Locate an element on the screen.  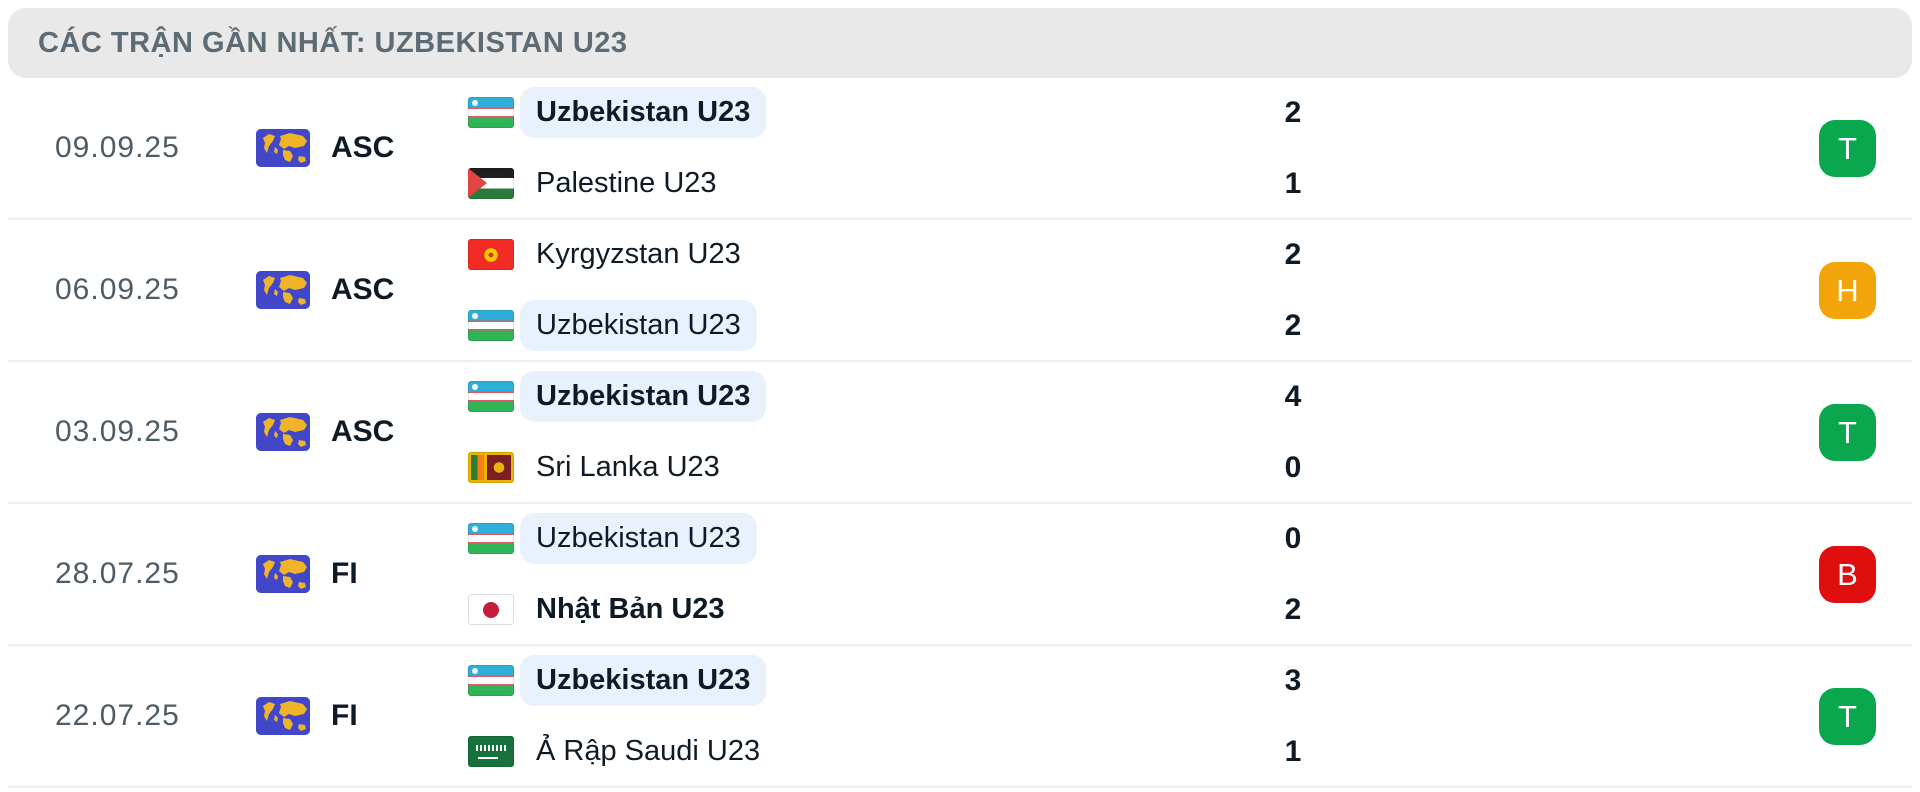
match-date: 22.07.25 is located at coordinates (117, 715).